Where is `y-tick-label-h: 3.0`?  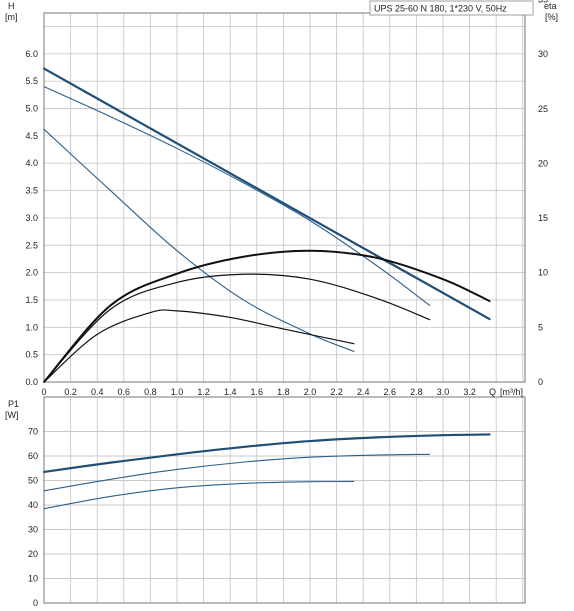 y-tick-label-h: 3.0 is located at coordinates (31, 218).